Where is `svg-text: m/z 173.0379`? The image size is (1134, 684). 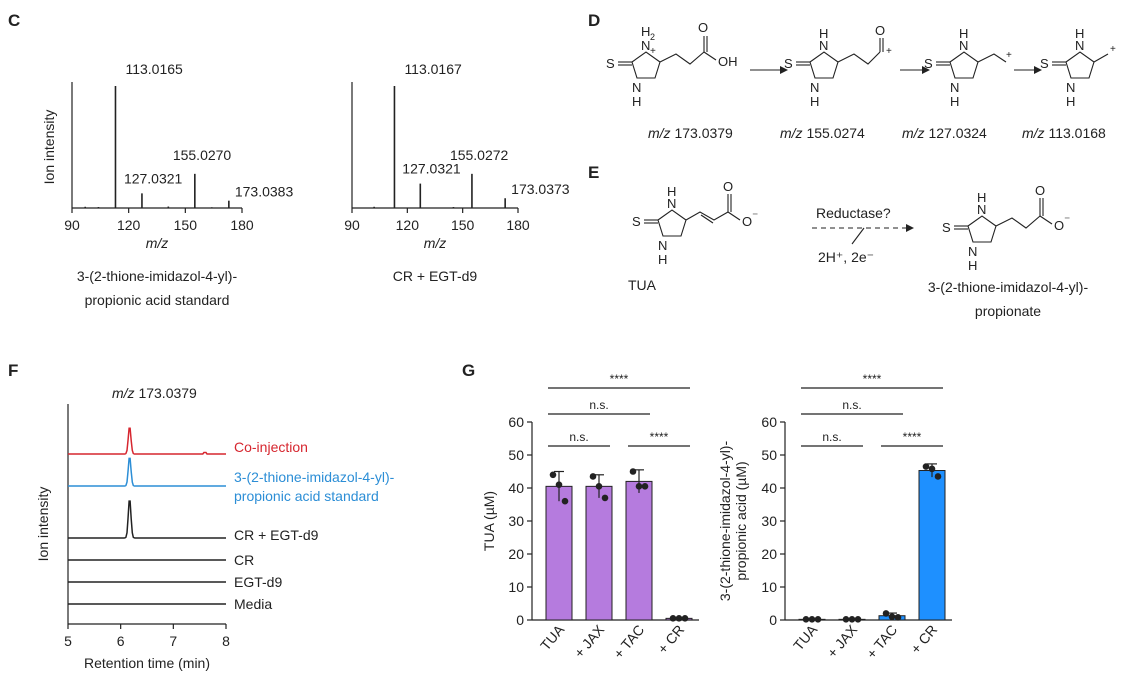
svg-text: m/z 173.0379 is located at coordinates (690, 133).